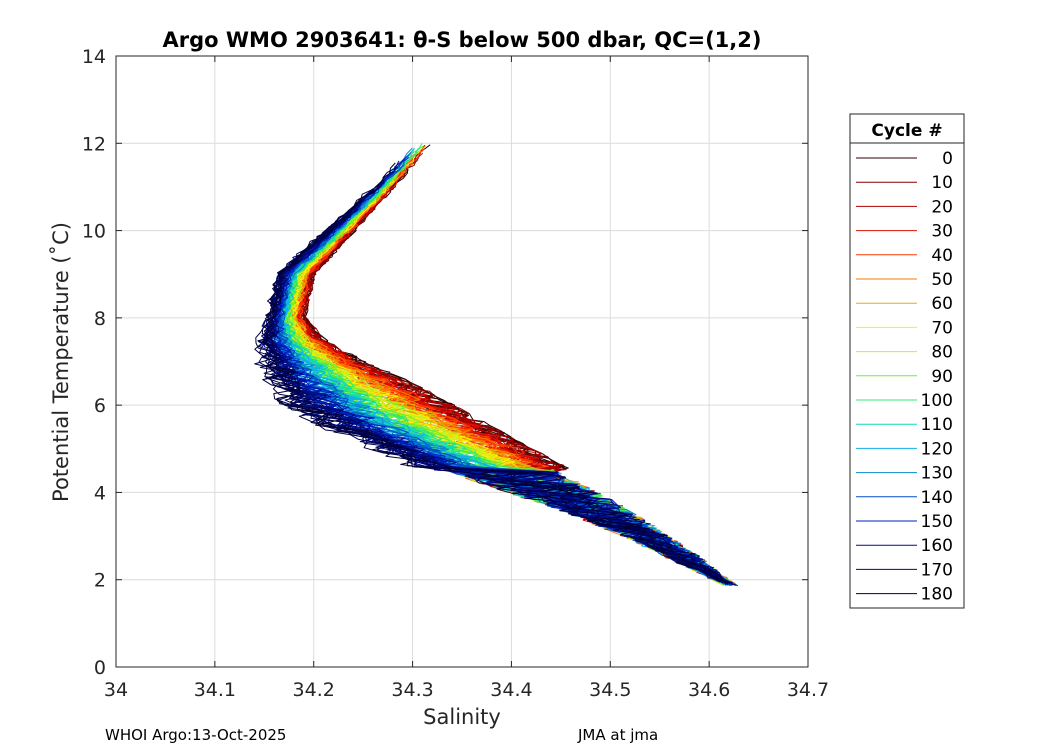 The width and height of the screenshot is (1050, 750). Describe the element at coordinates (314, 690) in the screenshot. I see `x-tick-label: 34.2` at that location.